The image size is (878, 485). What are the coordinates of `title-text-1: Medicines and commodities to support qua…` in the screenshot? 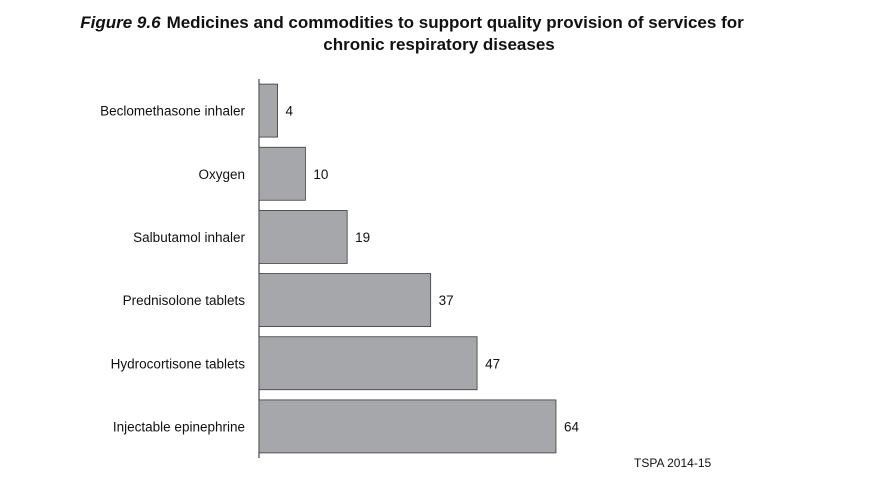 It's located at (455, 22).